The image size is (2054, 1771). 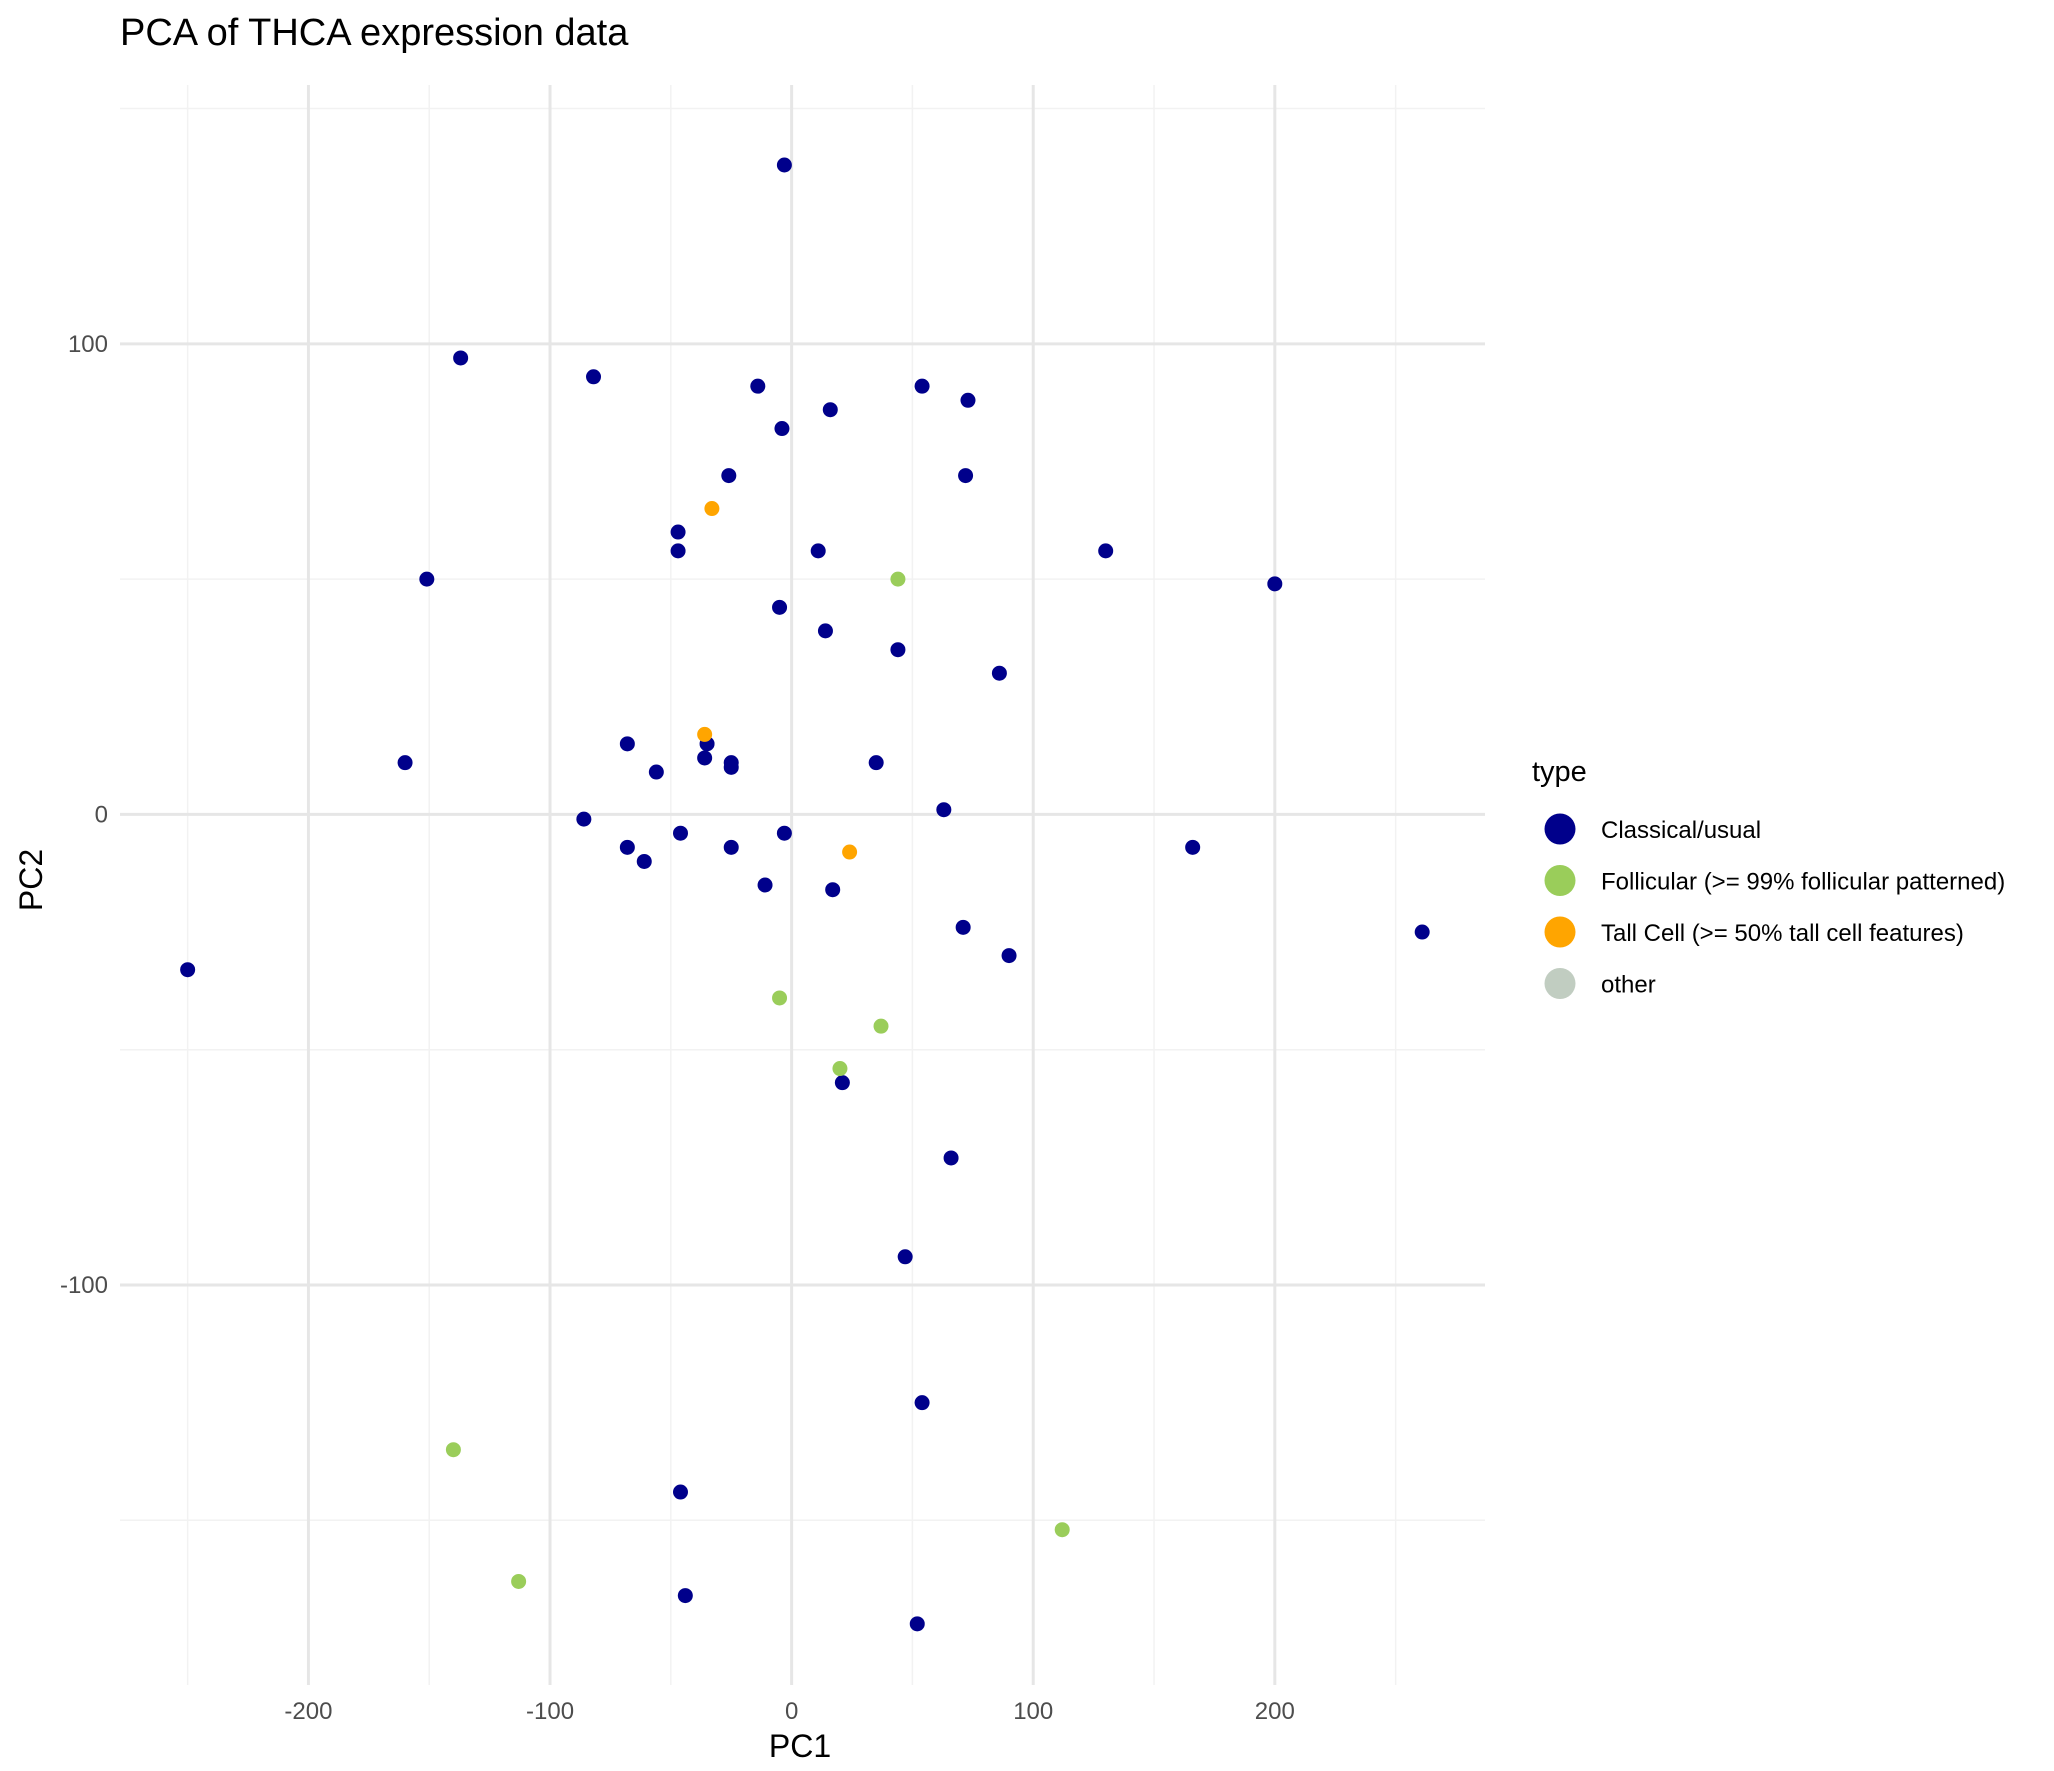 What do you see at coordinates (1681, 830) in the screenshot?
I see `legend-label: Classical/usual` at bounding box center [1681, 830].